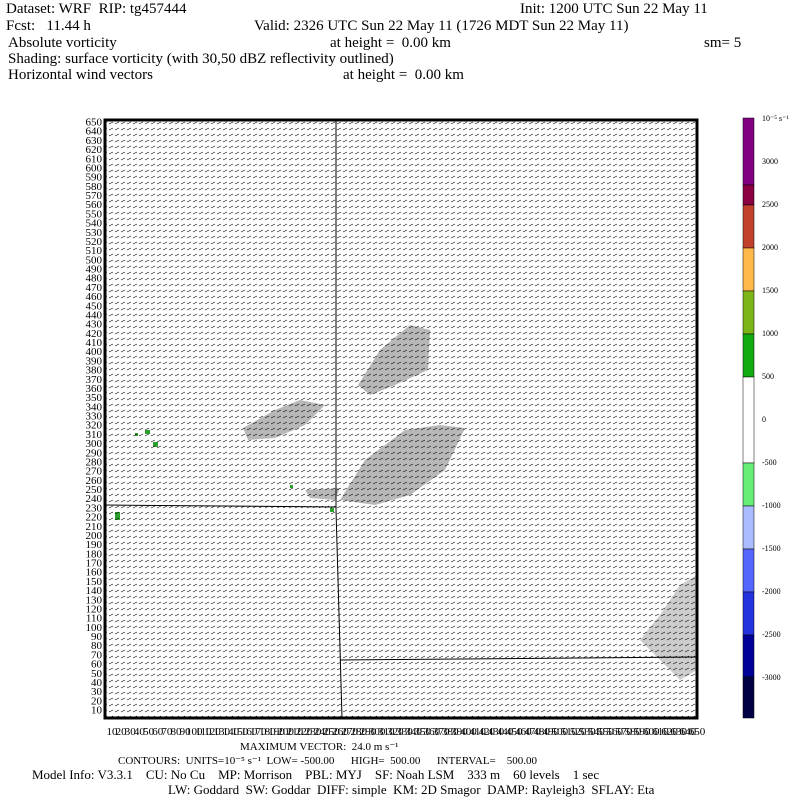 The height and width of the screenshot is (800, 800). I want to click on y-axis-label: 120, so click(94, 609).